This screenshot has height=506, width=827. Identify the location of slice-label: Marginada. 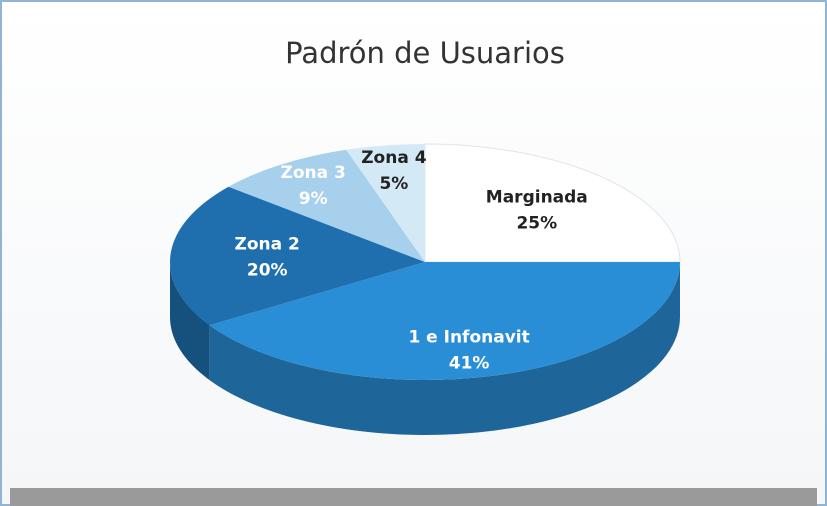
(537, 197).